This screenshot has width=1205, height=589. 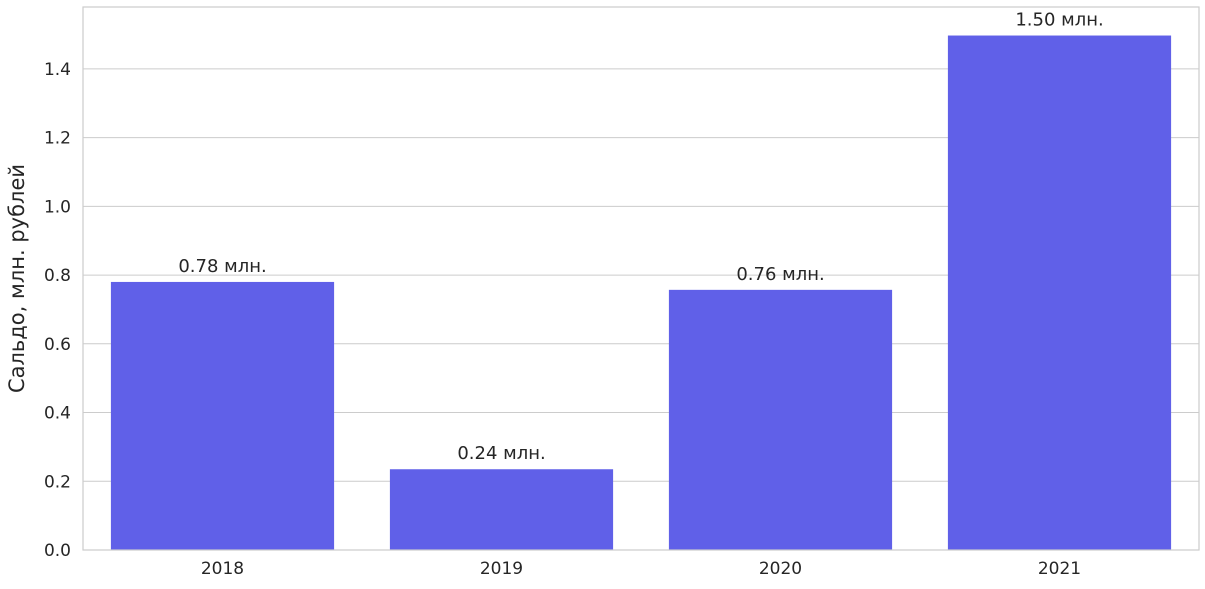 I want to click on x-tick-label: 2018, so click(x=222, y=569).